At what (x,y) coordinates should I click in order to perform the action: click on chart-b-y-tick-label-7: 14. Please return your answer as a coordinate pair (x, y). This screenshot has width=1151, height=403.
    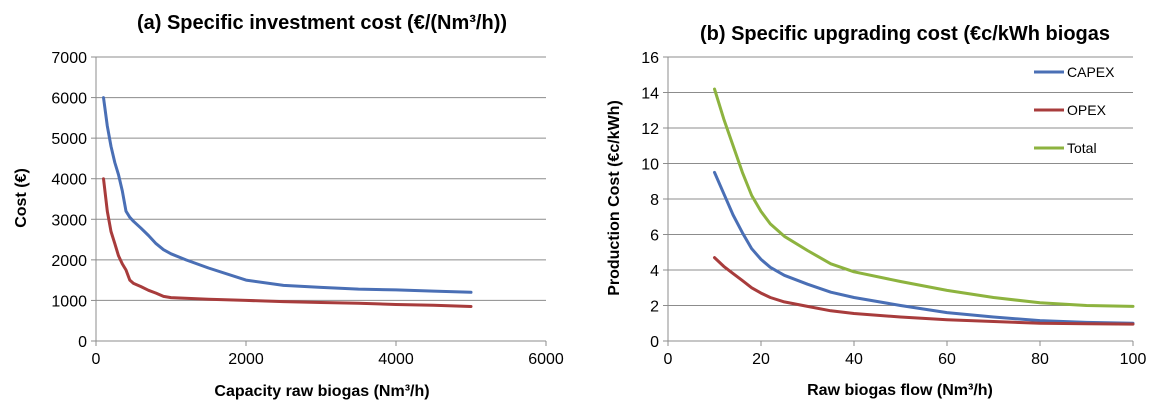
    Looking at the image, I should click on (650, 94).